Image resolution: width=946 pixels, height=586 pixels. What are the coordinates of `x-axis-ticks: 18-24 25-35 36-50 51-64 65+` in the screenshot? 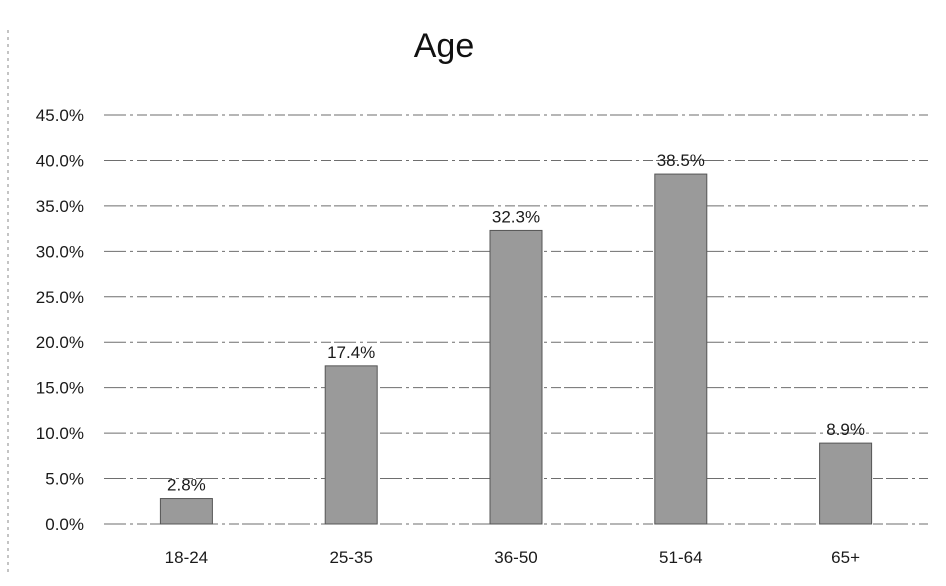 It's located at (512, 557).